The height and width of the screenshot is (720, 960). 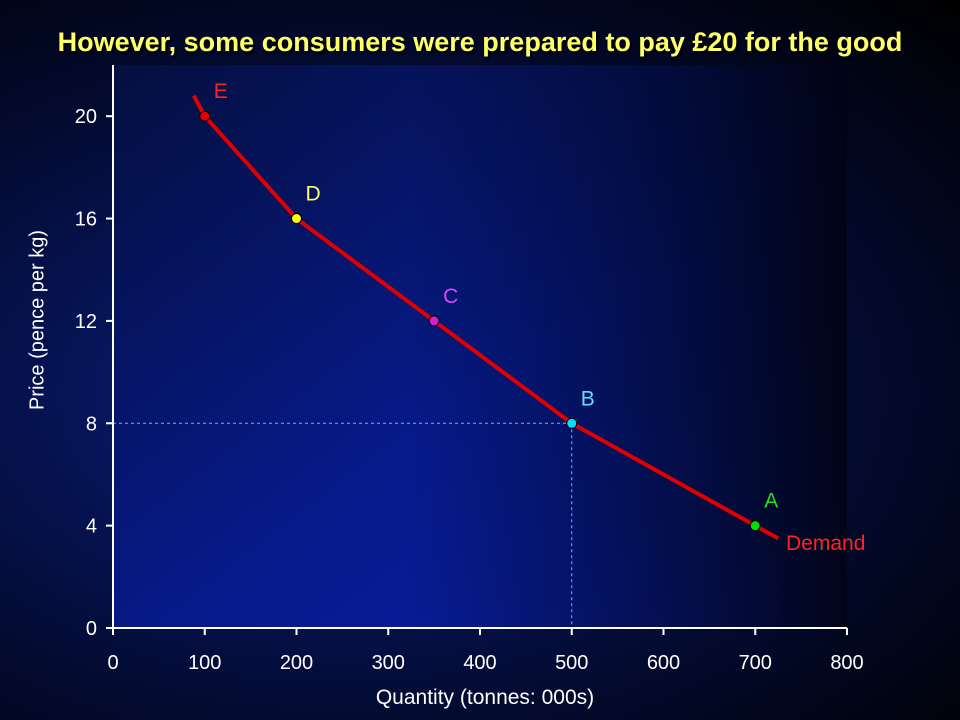 What do you see at coordinates (112, 663) in the screenshot?
I see `x-tick-label: 0` at bounding box center [112, 663].